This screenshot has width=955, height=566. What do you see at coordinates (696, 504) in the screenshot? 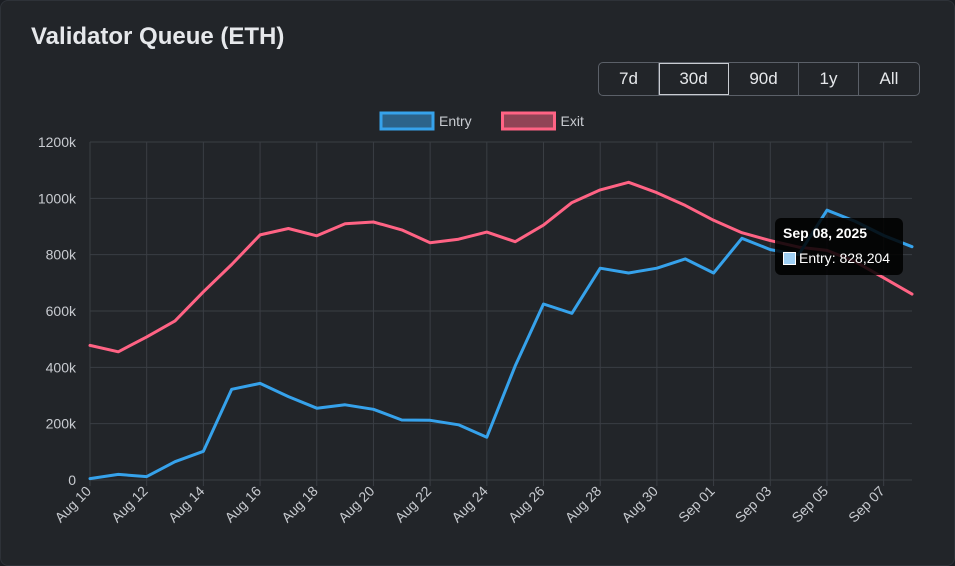
I see `x-tick-label: Sep 01` at bounding box center [696, 504].